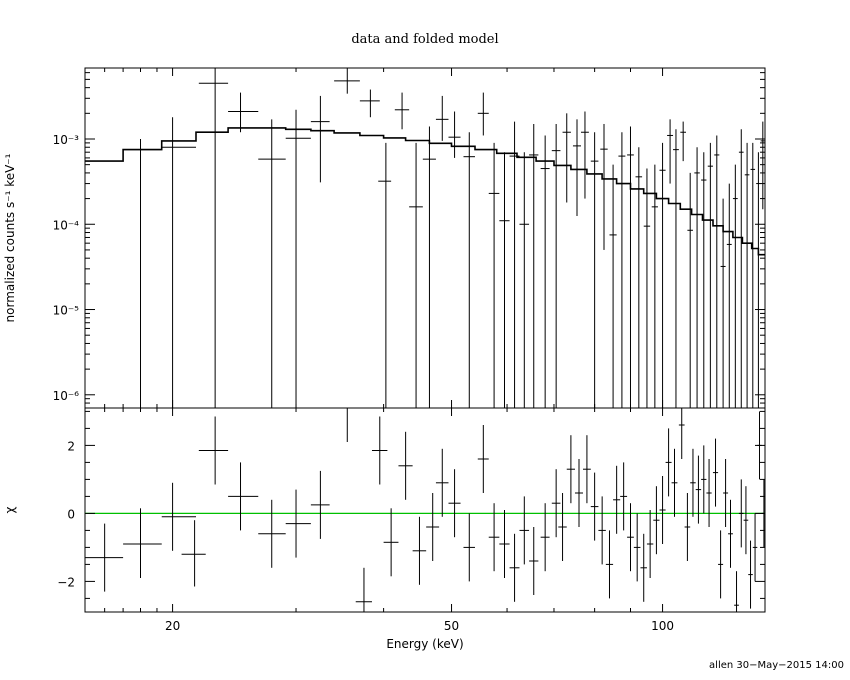 Image resolution: width=850 pixels, height=680 pixels. I want to click on x-axis-label: Energy (keV), so click(424, 644).